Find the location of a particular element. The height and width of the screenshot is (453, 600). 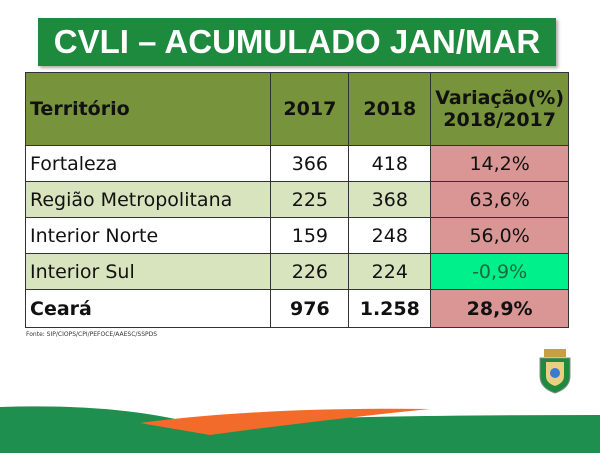

table-row: Fortaleza 366 418 14,2% is located at coordinates (296, 163).